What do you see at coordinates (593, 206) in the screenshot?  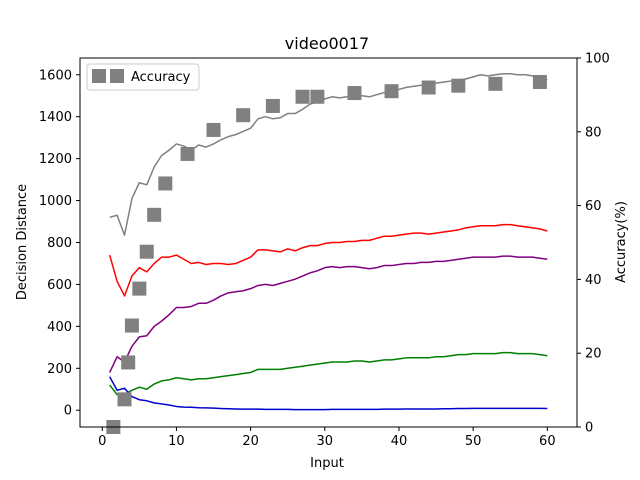 I see `y2-tick-label: 60` at bounding box center [593, 206].